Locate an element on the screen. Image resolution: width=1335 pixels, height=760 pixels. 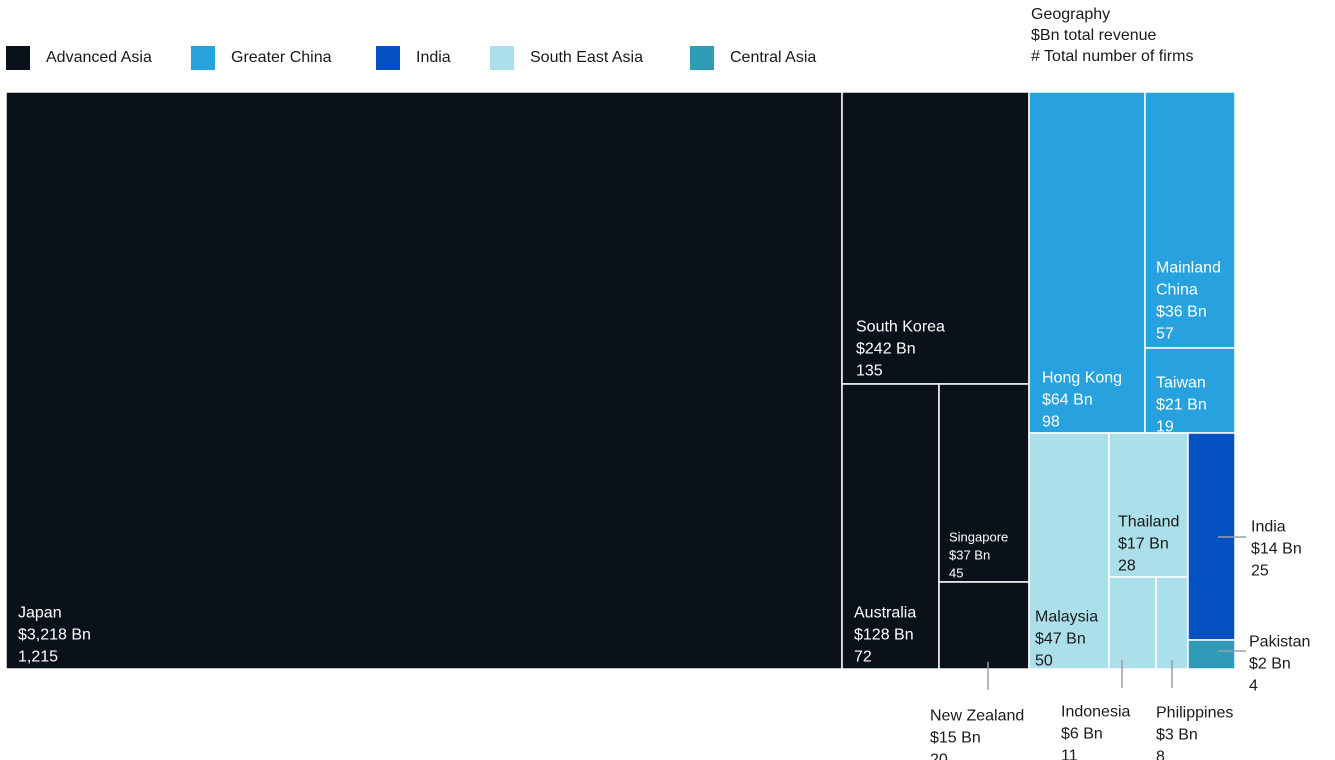
legend-item-greater-china: Greater China is located at coordinates (261, 58).